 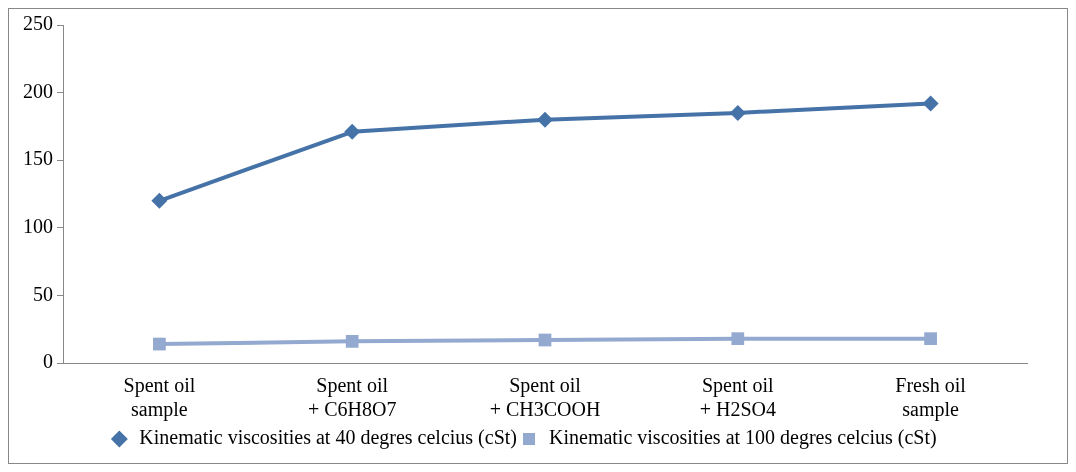 I want to click on legend-label: Kinematic viscosities at 40 degres celcius (cSt), so click(x=328, y=438).